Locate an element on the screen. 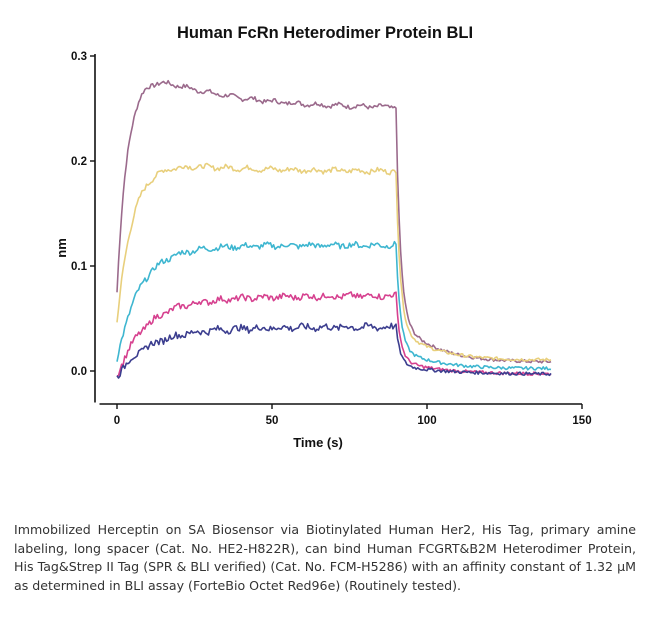 The width and height of the screenshot is (650, 617). y-tick-label: 0.1 is located at coordinates (79, 267).